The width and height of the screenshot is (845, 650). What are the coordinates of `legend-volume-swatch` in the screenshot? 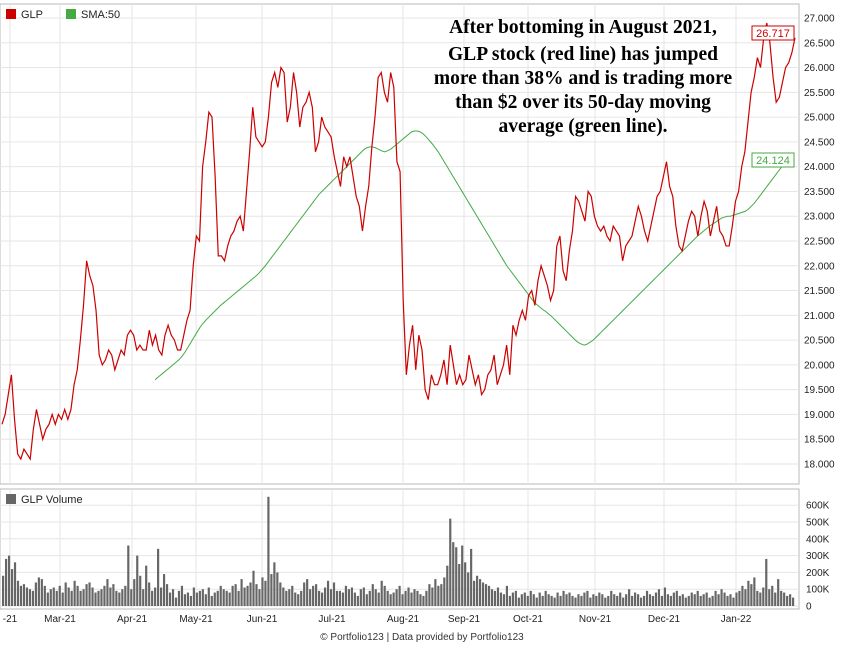 It's located at (11, 499).